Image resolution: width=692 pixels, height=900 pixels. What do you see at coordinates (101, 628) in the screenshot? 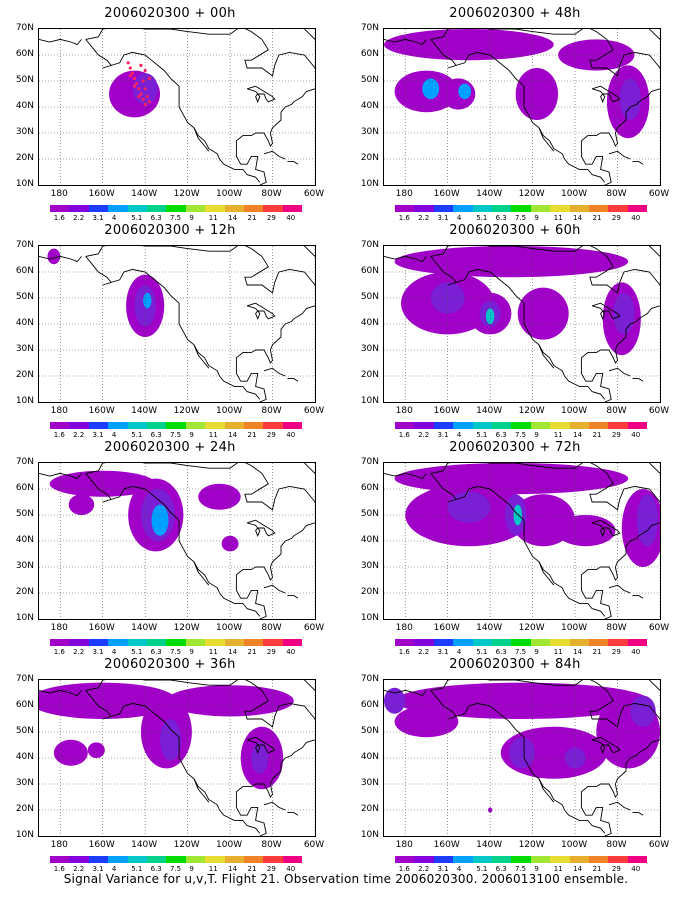
I see `lon-tick-label: 160W` at bounding box center [101, 628].